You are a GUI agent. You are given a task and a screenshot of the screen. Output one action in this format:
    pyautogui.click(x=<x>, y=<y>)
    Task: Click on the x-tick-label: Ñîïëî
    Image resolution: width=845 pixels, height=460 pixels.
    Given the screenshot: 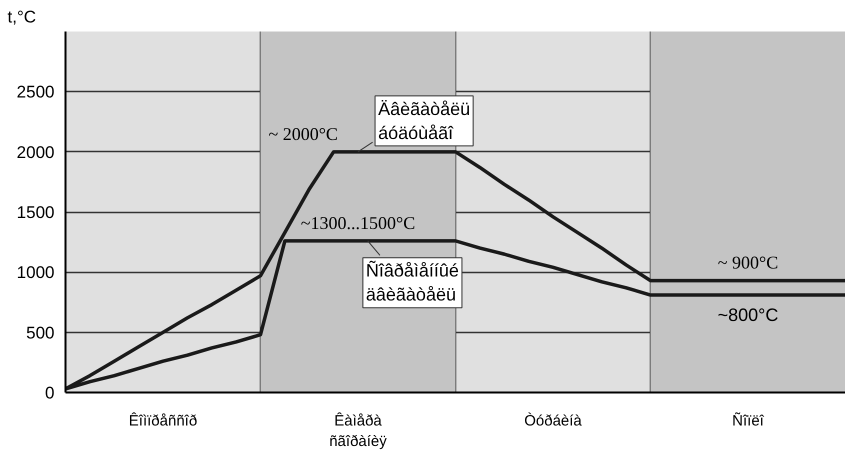 What is the action you would take?
    pyautogui.click(x=748, y=421)
    